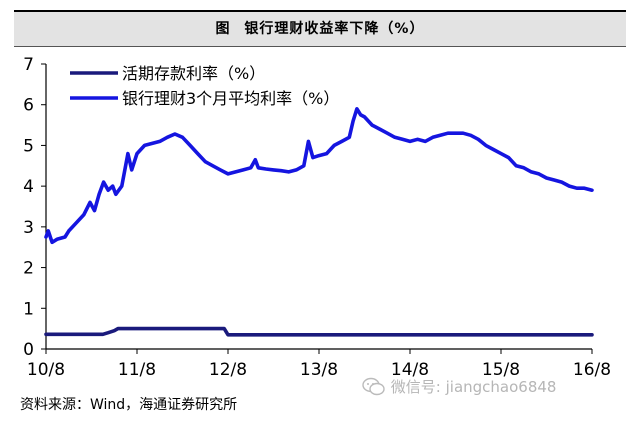  Describe the element at coordinates (334, 29) in the screenshot. I see `chart-title: 银行理财收益率下降（%）` at that location.